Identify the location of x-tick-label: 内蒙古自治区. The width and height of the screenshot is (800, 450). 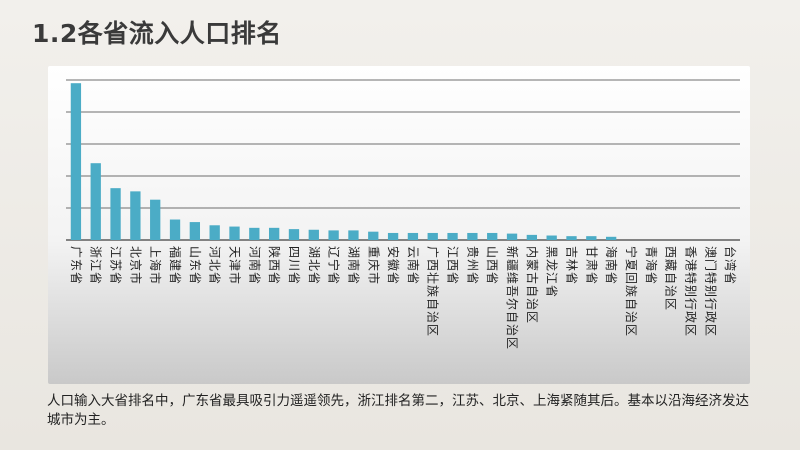
(532, 285).